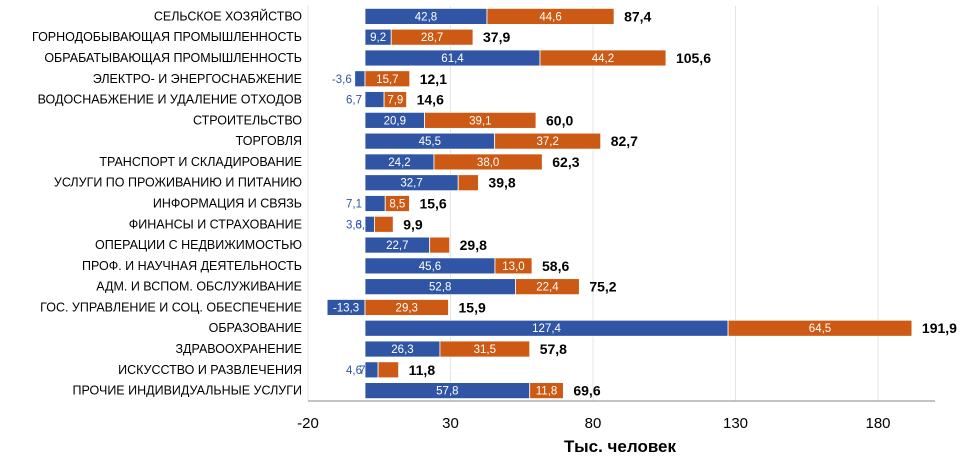 The width and height of the screenshot is (970, 459). What do you see at coordinates (397, 246) in the screenshot?
I see `data-label: 22,7` at bounding box center [397, 246].